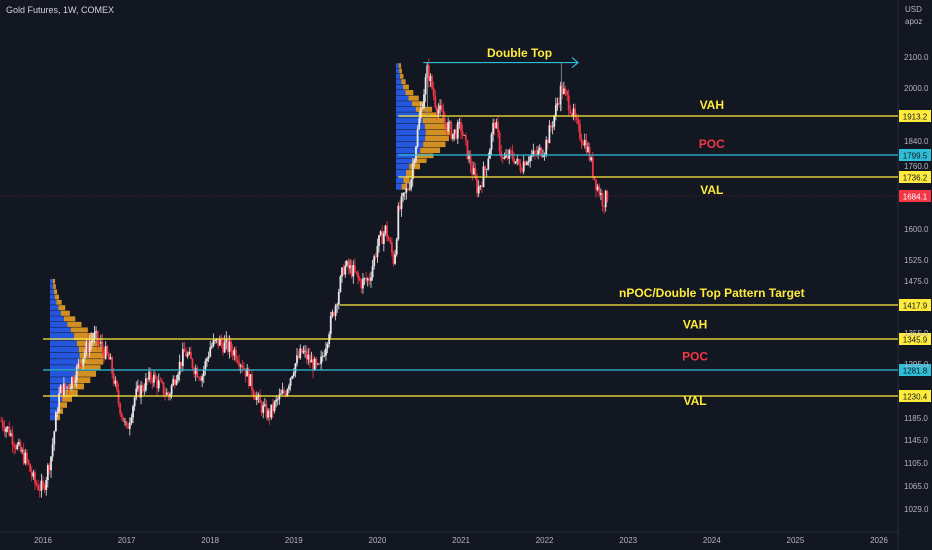 This screenshot has height=550, width=932. I want to click on x-tick-label: 2018, so click(210, 540).